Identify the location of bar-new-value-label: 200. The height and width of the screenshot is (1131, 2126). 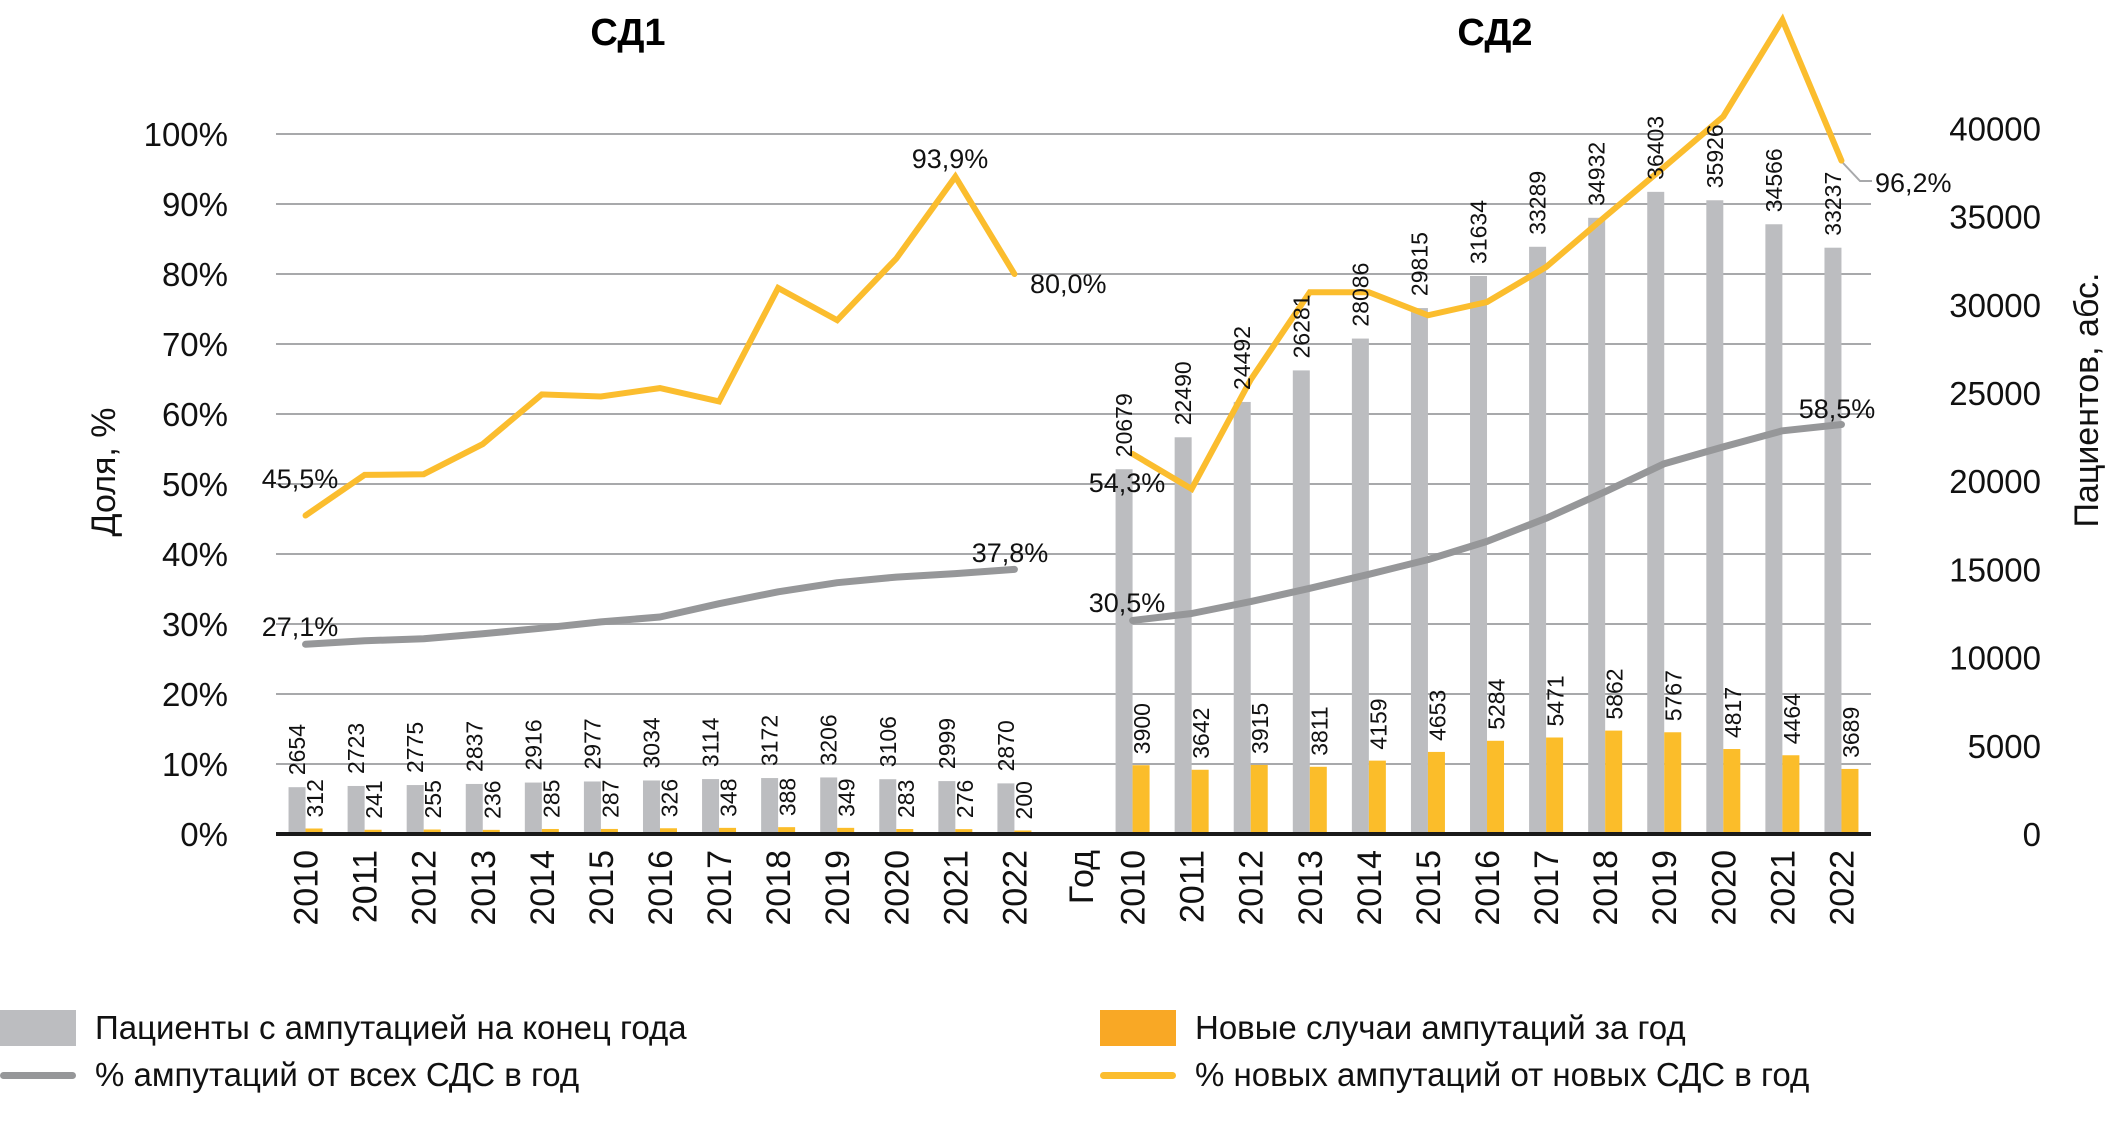
(1024, 800).